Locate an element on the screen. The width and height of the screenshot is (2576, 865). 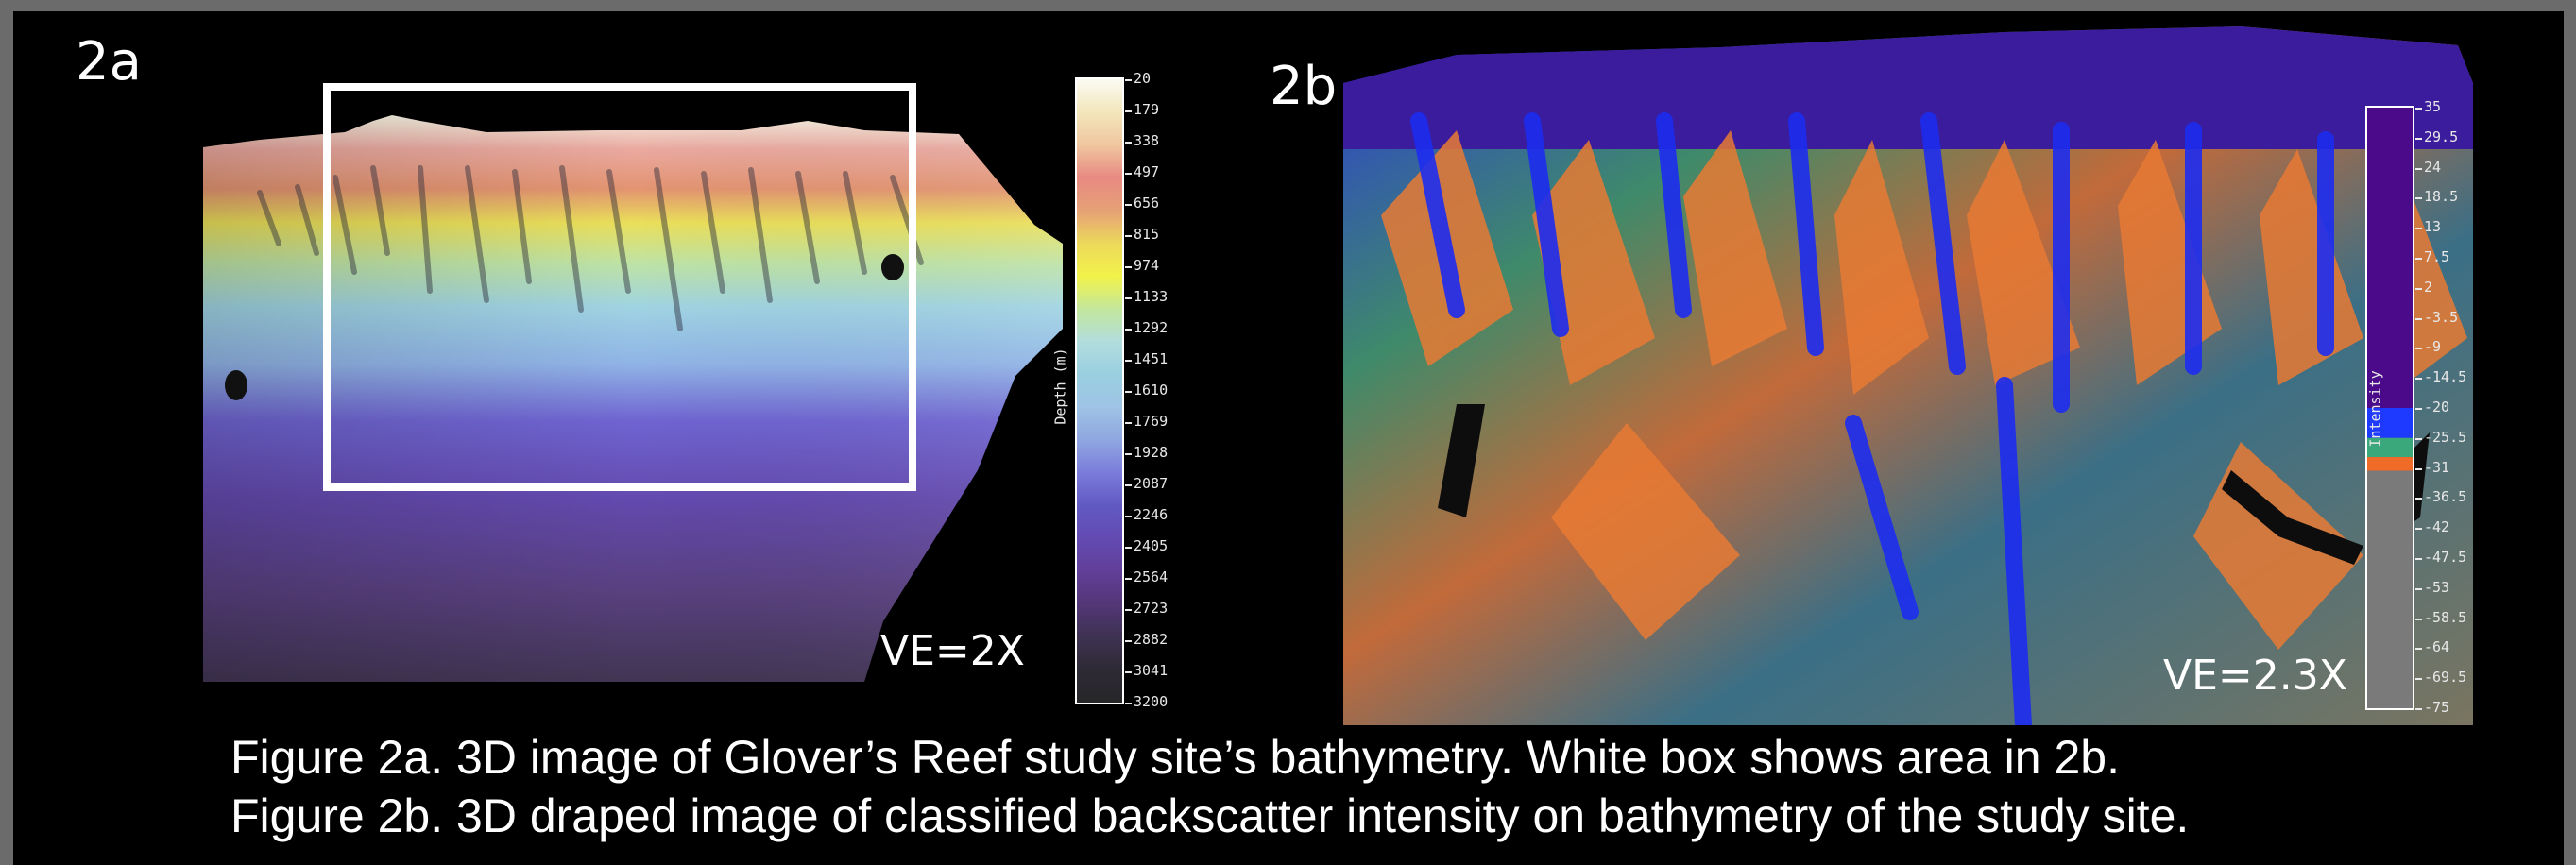
intensity-colorbar is located at coordinates (2390, 408).